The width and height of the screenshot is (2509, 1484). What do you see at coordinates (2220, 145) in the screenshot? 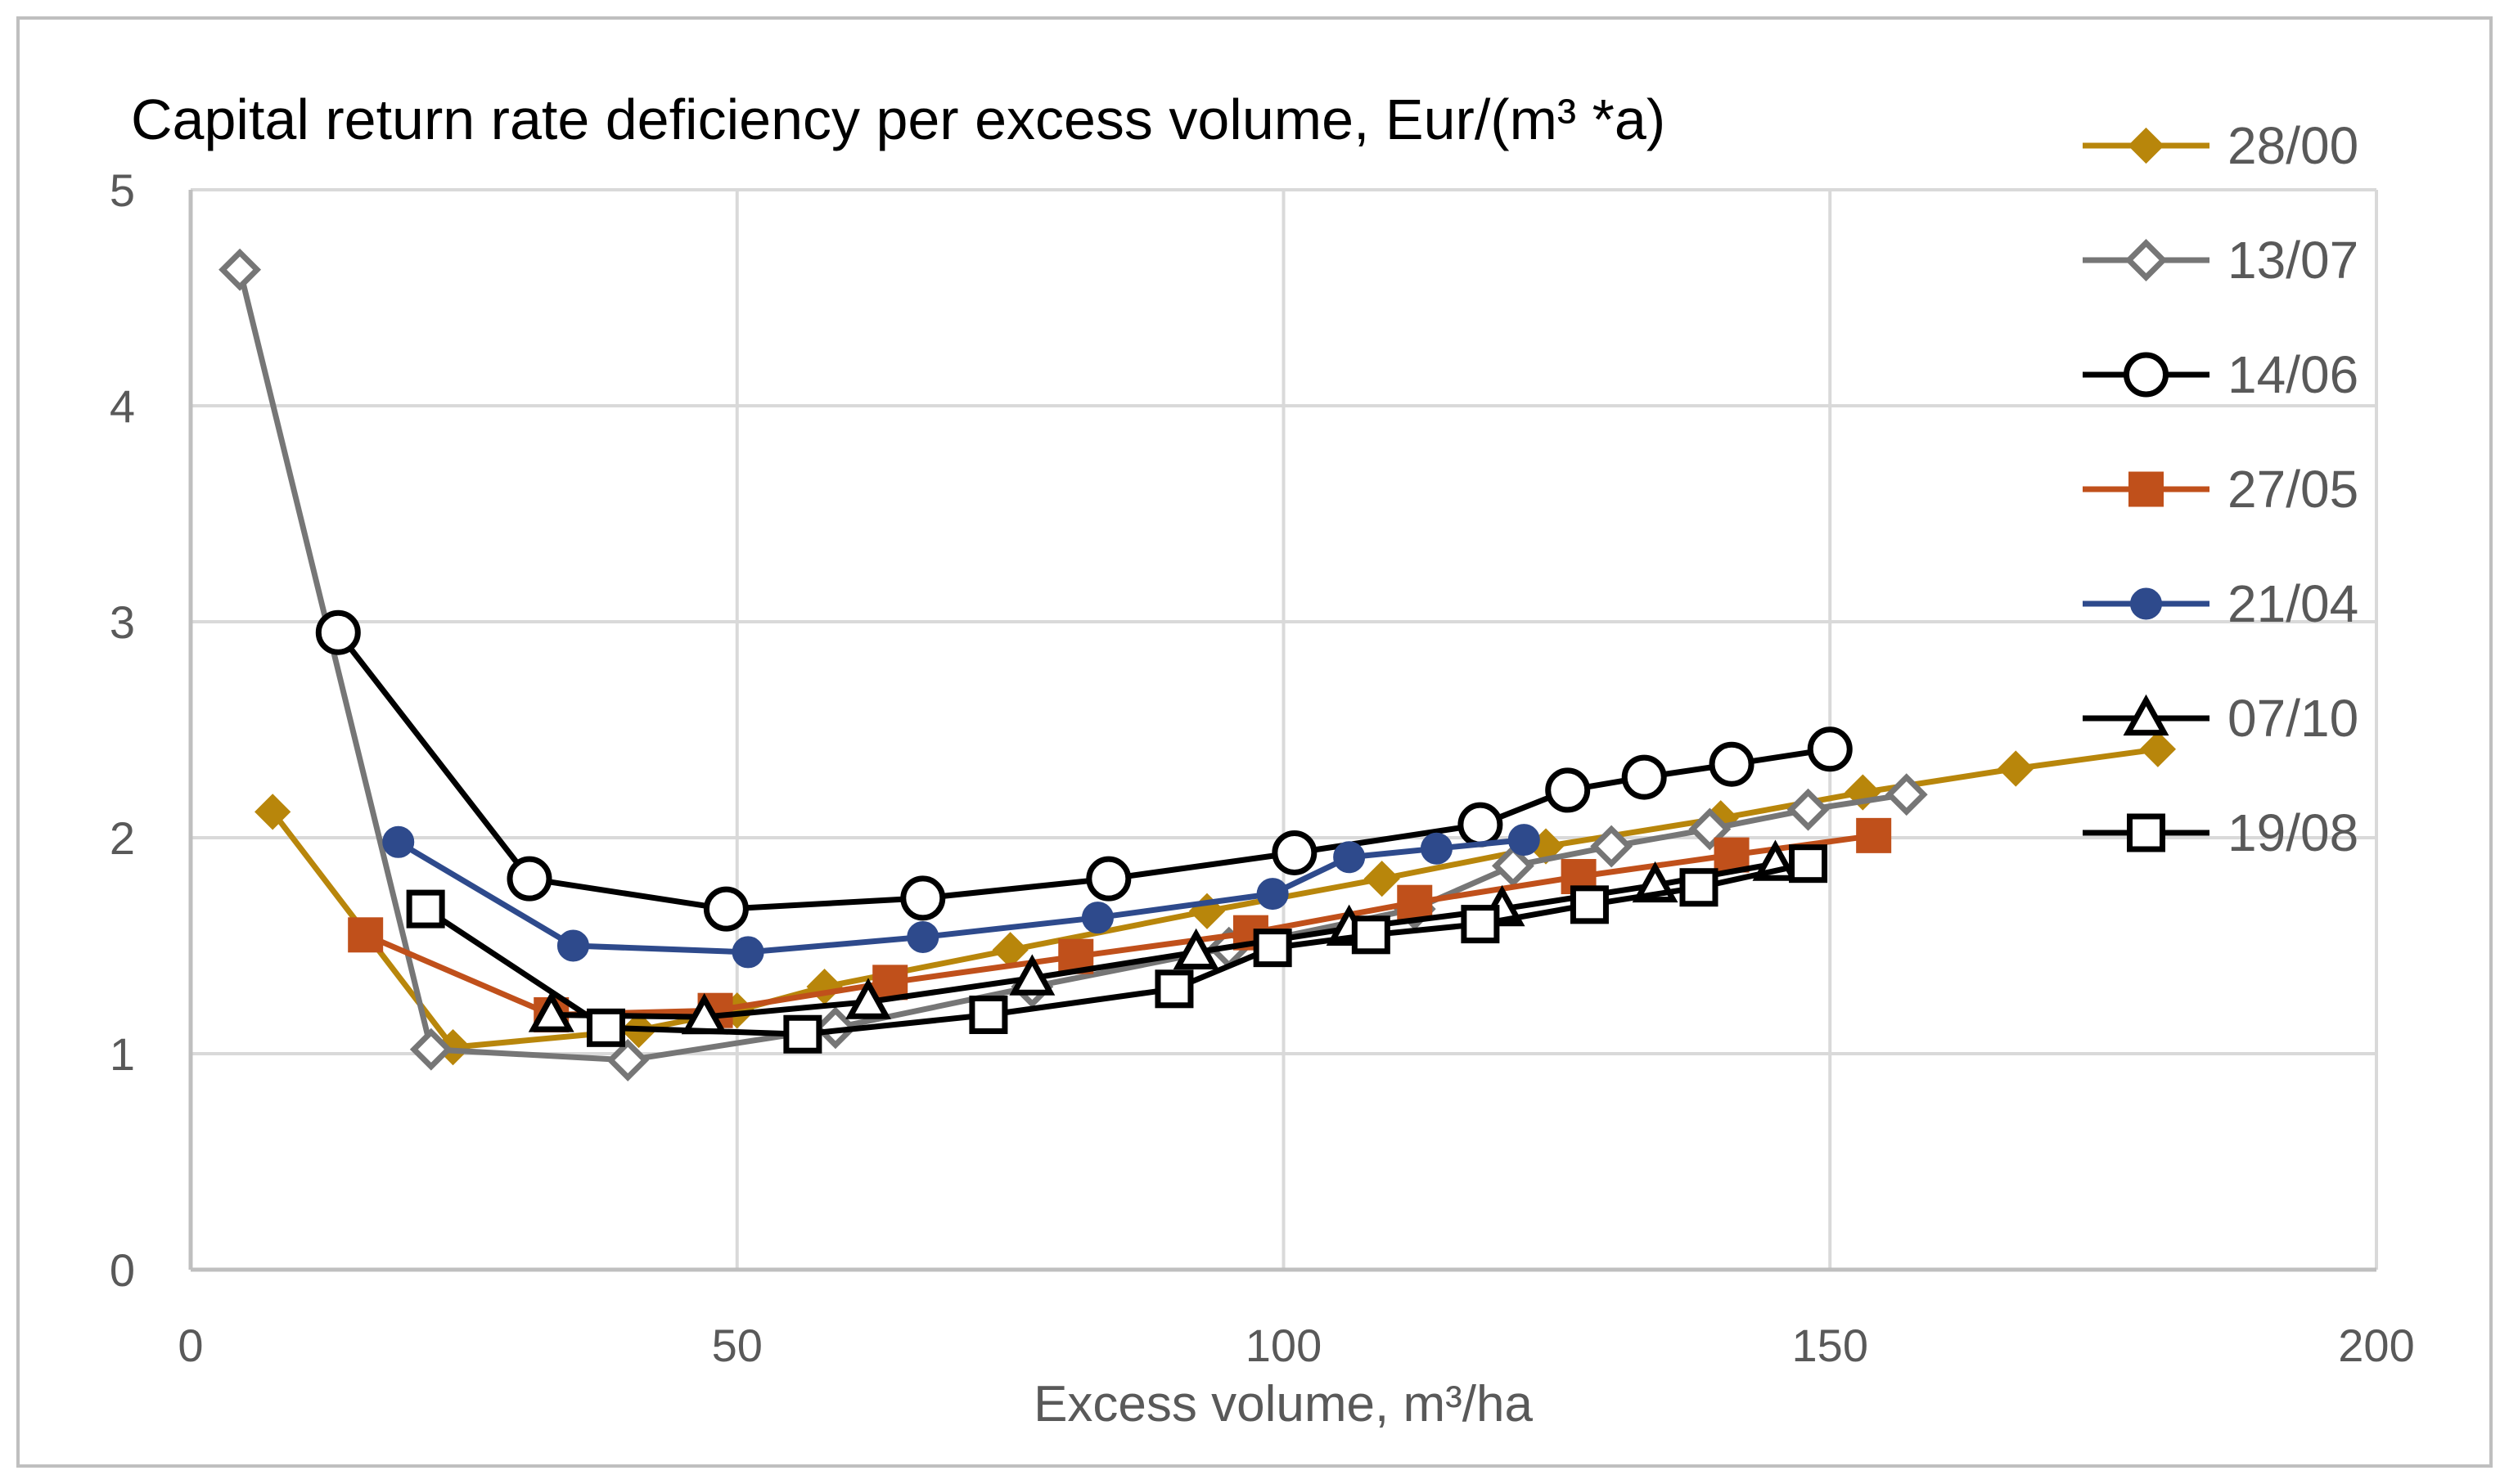
I see `legend-item-28-00: 28/00` at bounding box center [2220, 145].